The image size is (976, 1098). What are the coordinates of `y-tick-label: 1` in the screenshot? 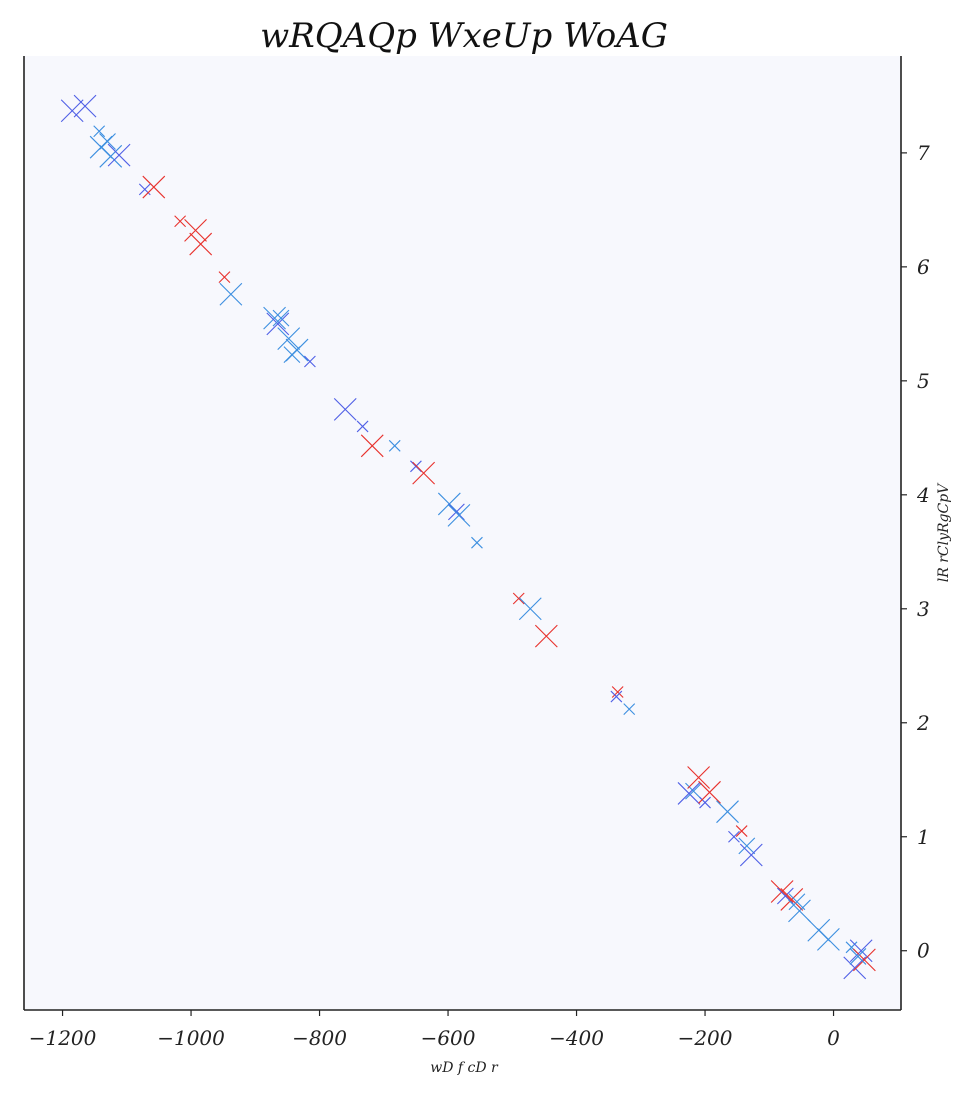 It's located at (923, 837).